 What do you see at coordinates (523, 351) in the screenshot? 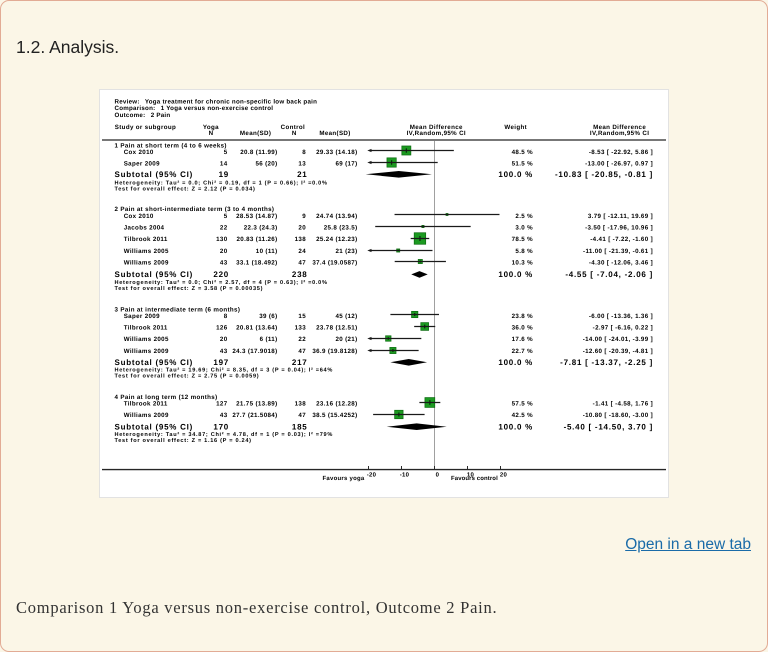
I see `svg-text: 22.7 %` at bounding box center [523, 351].